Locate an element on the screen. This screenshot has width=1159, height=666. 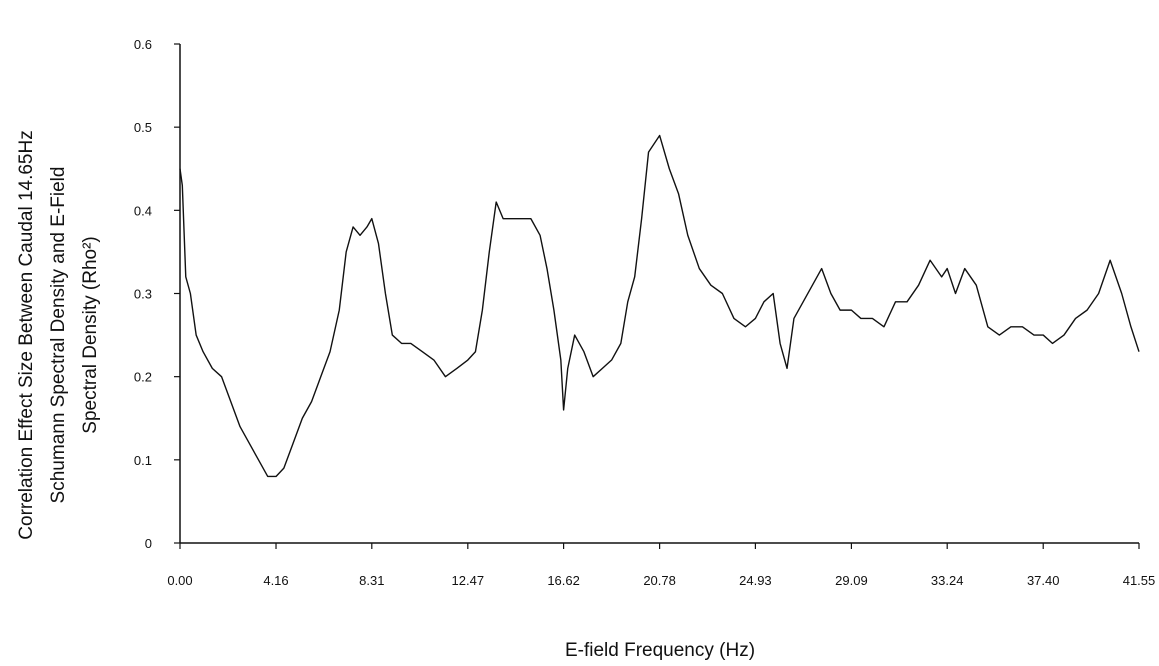
x-axis-title: E-field Frequency (Hz) is located at coordinates (660, 650).